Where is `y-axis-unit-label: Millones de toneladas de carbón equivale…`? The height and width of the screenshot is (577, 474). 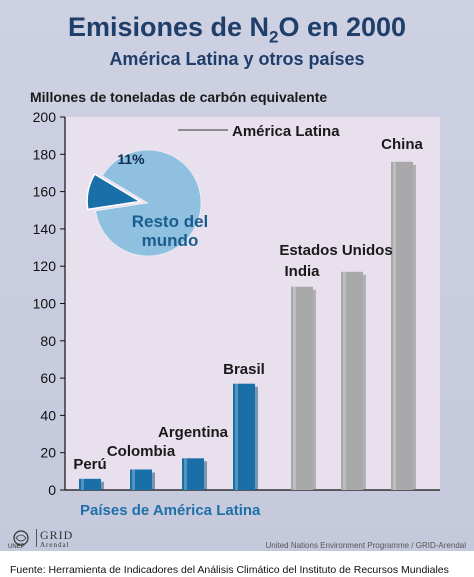 y-axis-unit-label: Millones de toneladas de carbón equivale… is located at coordinates (179, 97).